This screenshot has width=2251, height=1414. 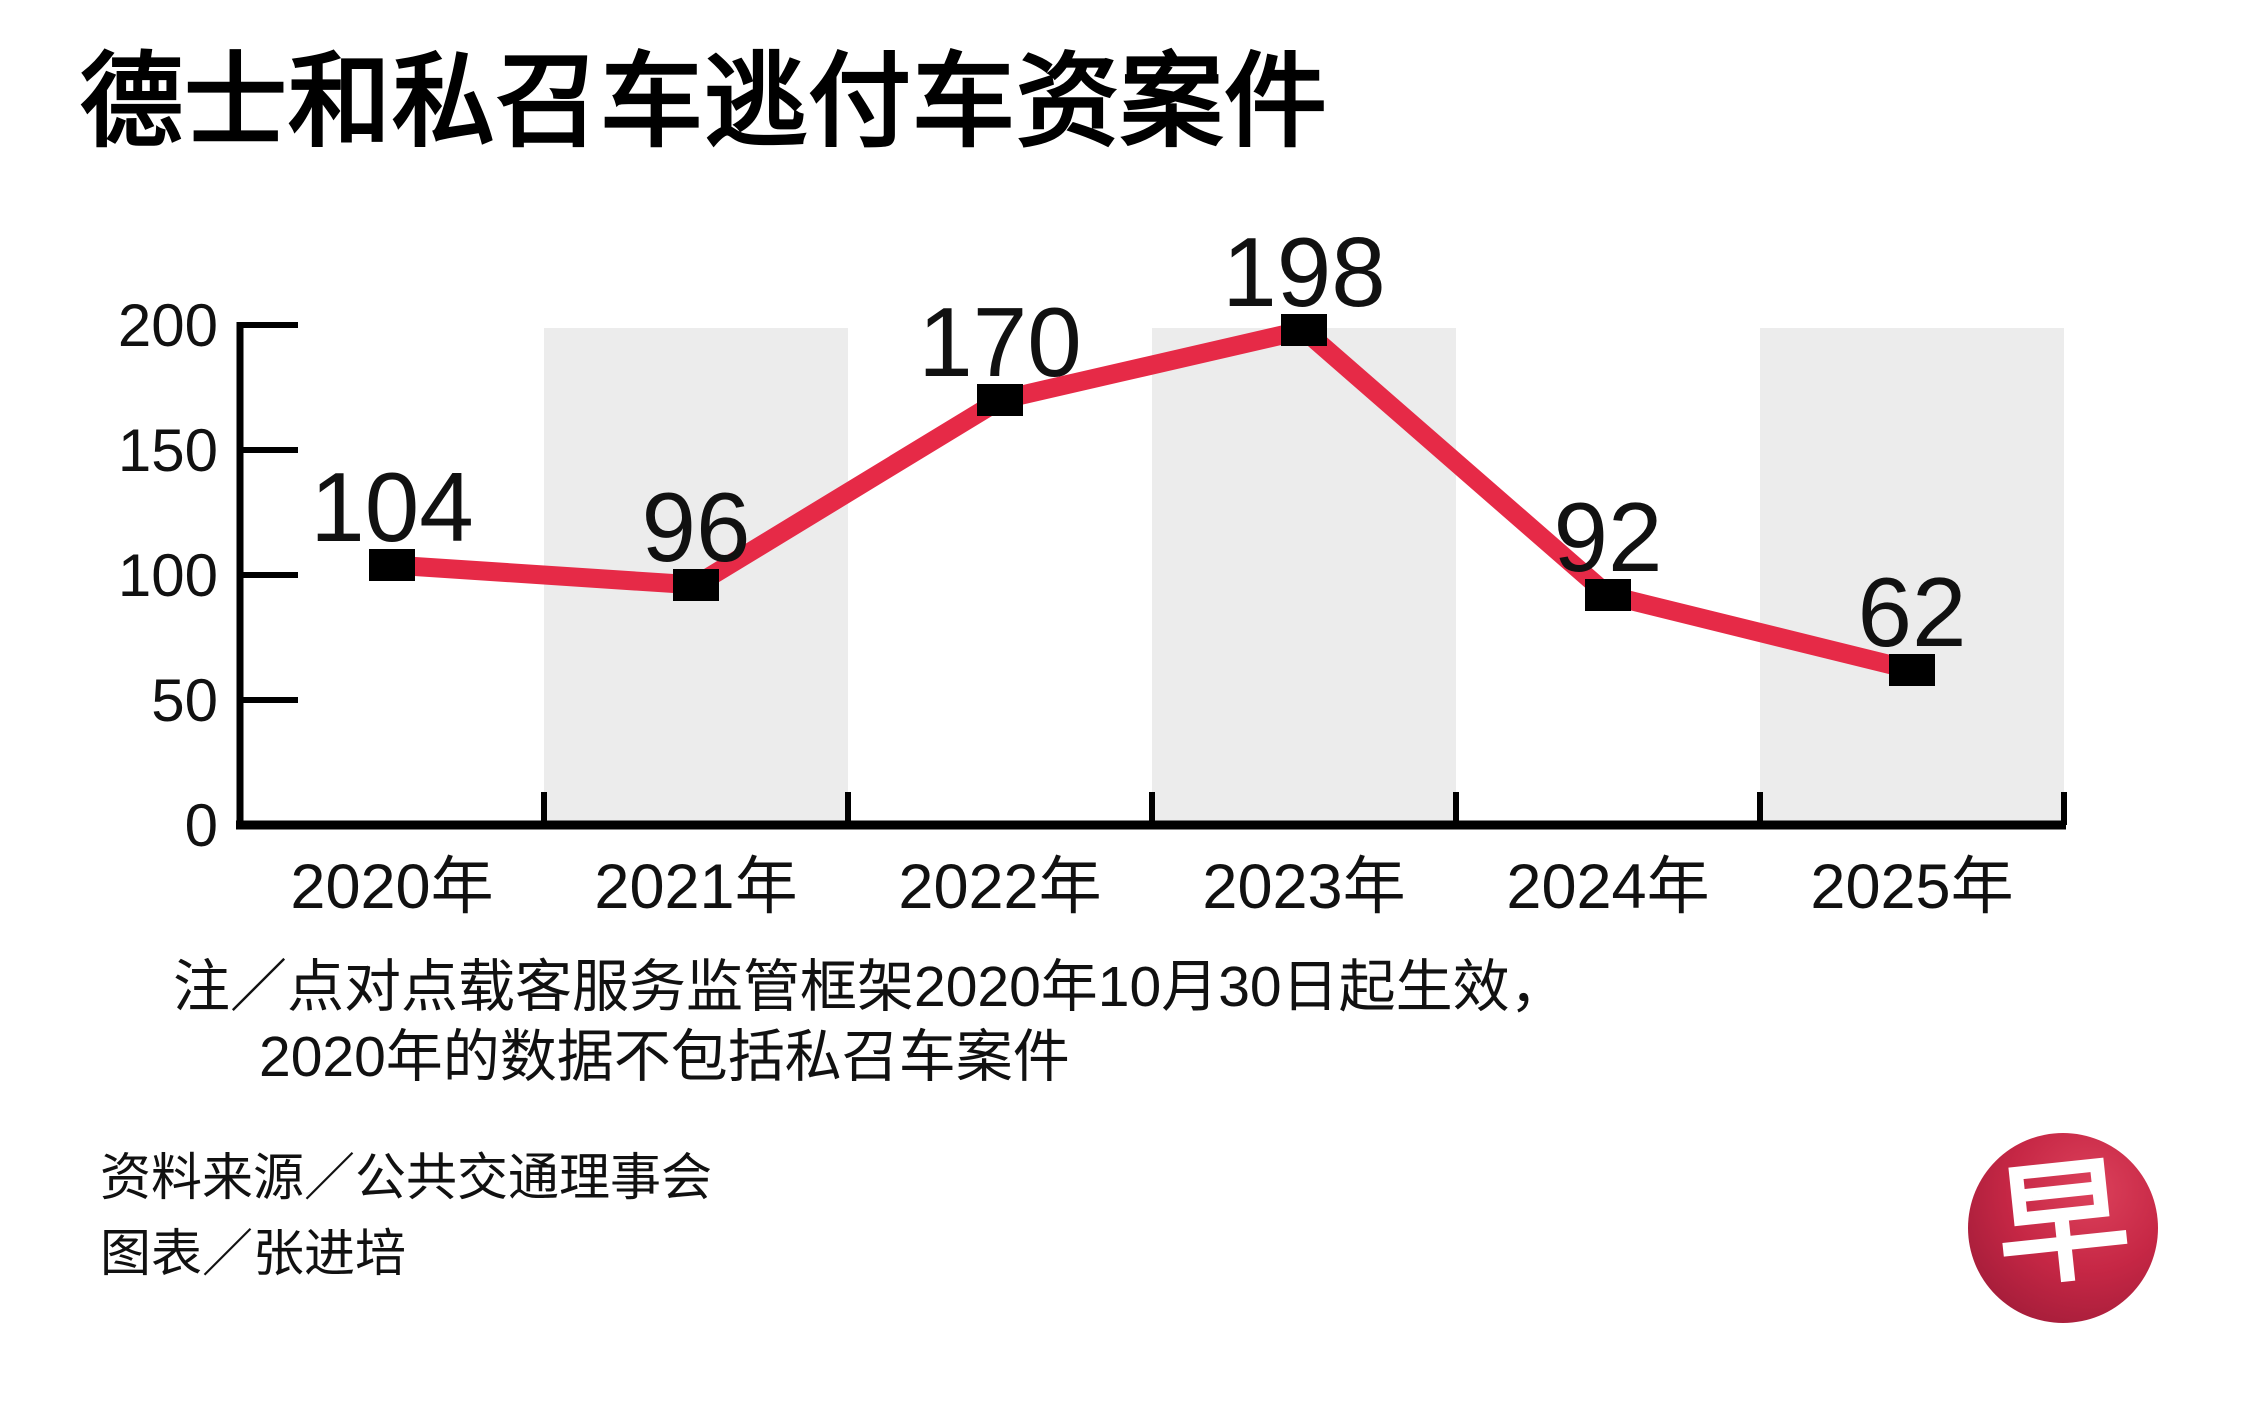 I want to click on x-tick-label: 2022年, so click(x=999, y=887).